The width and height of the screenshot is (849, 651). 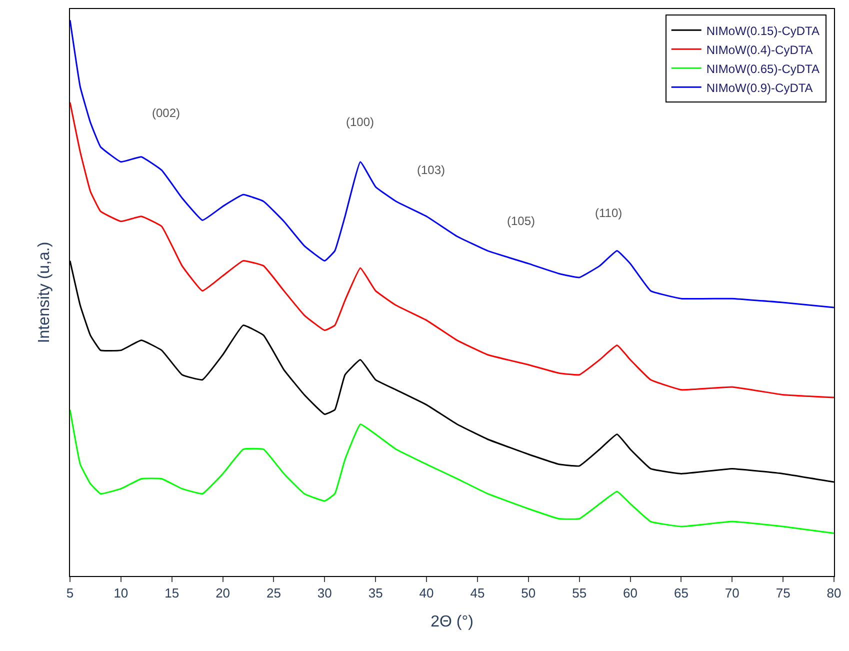 I want to click on x-tick-label: 10, so click(x=121, y=593).